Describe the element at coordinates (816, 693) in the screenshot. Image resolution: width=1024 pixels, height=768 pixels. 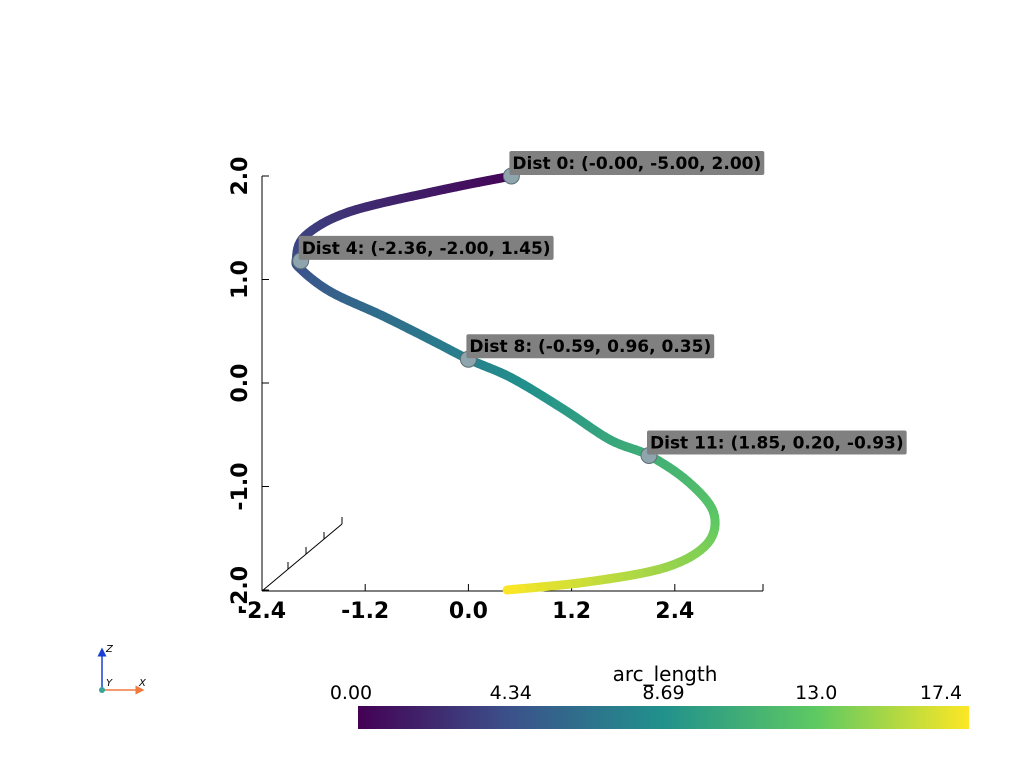
I see `colorbar-tick-label: 13.0` at that location.